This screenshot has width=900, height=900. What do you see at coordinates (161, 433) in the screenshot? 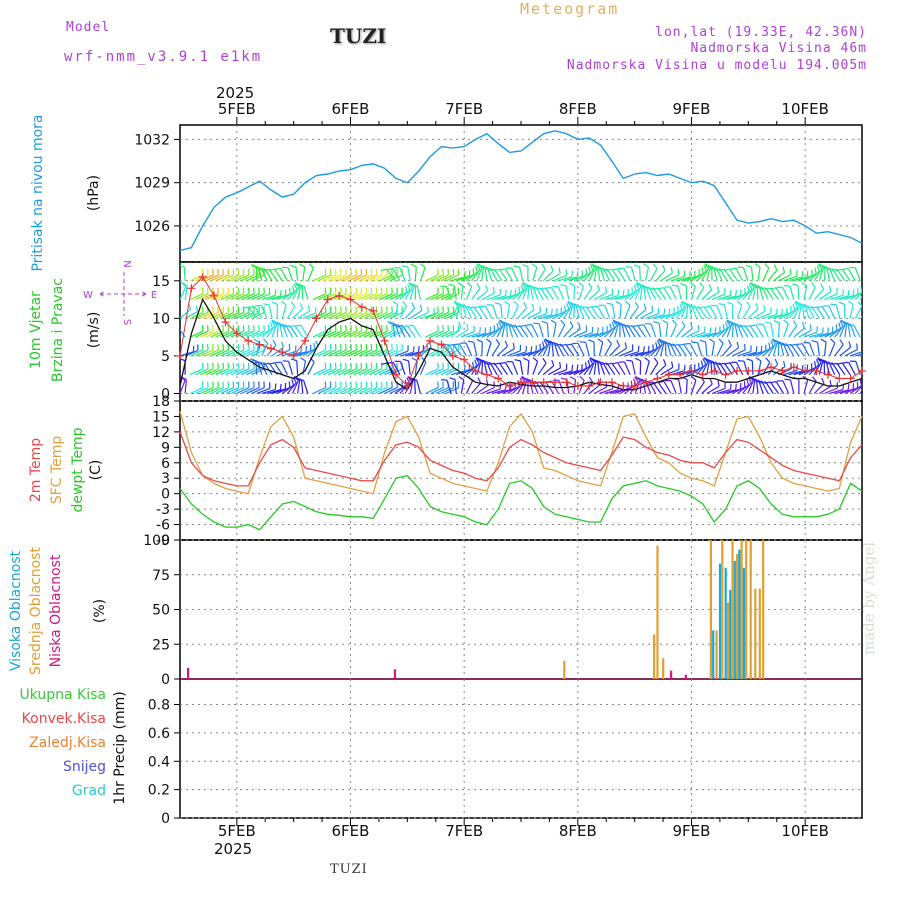
I see `y-tick-label: 12` at bounding box center [161, 433].